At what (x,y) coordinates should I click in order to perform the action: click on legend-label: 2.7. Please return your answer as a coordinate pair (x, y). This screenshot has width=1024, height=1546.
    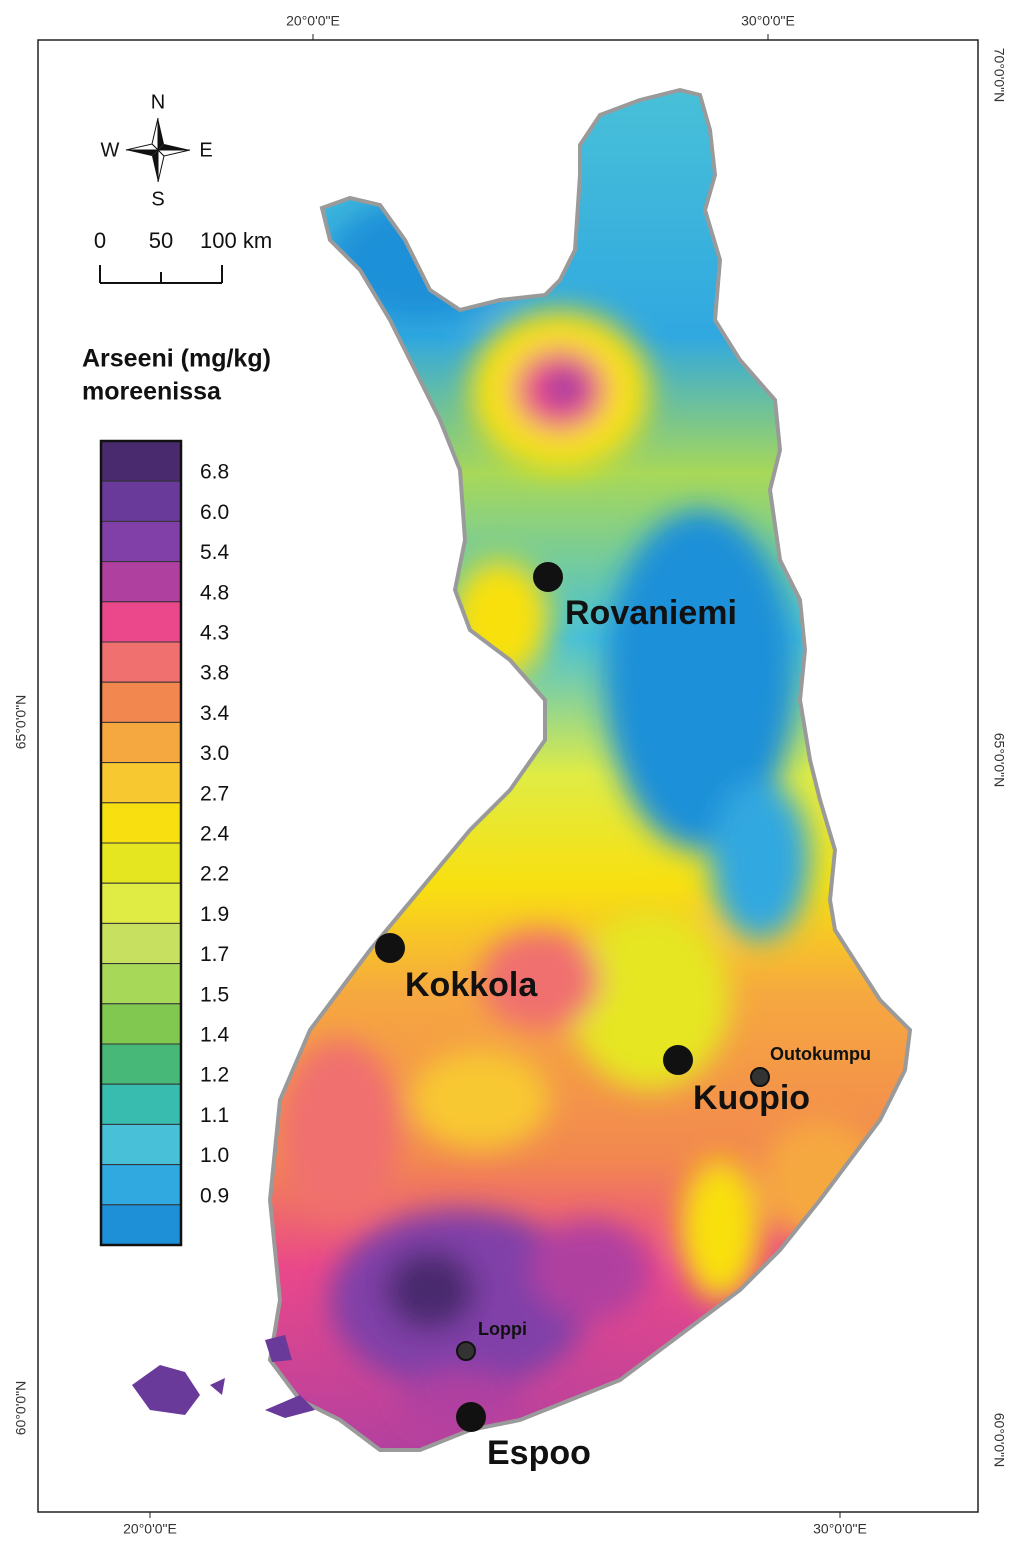
    Looking at the image, I should click on (214, 793).